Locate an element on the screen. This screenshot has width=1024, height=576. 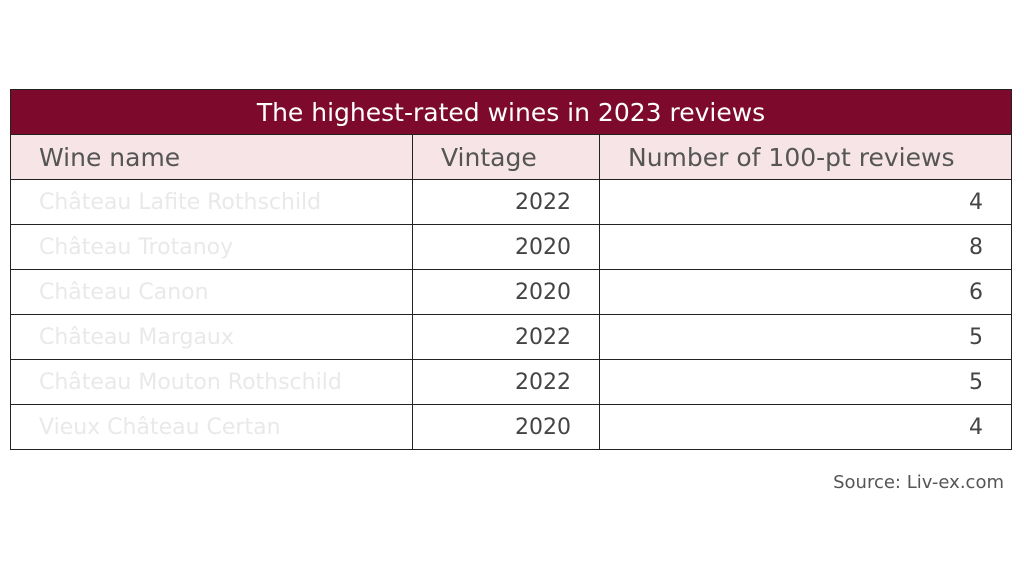
header-cell: Number of 100-pt reviews is located at coordinates (805, 157).